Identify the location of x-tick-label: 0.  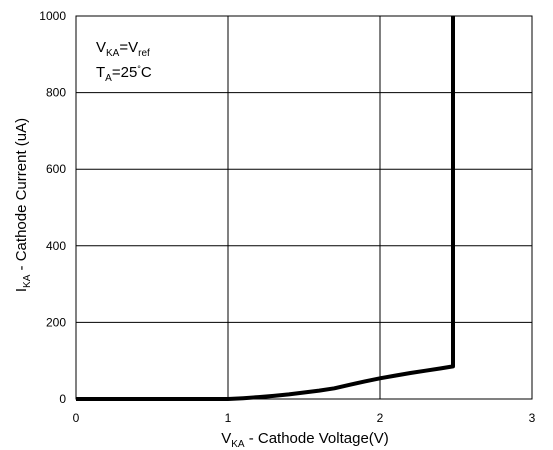
(76, 418).